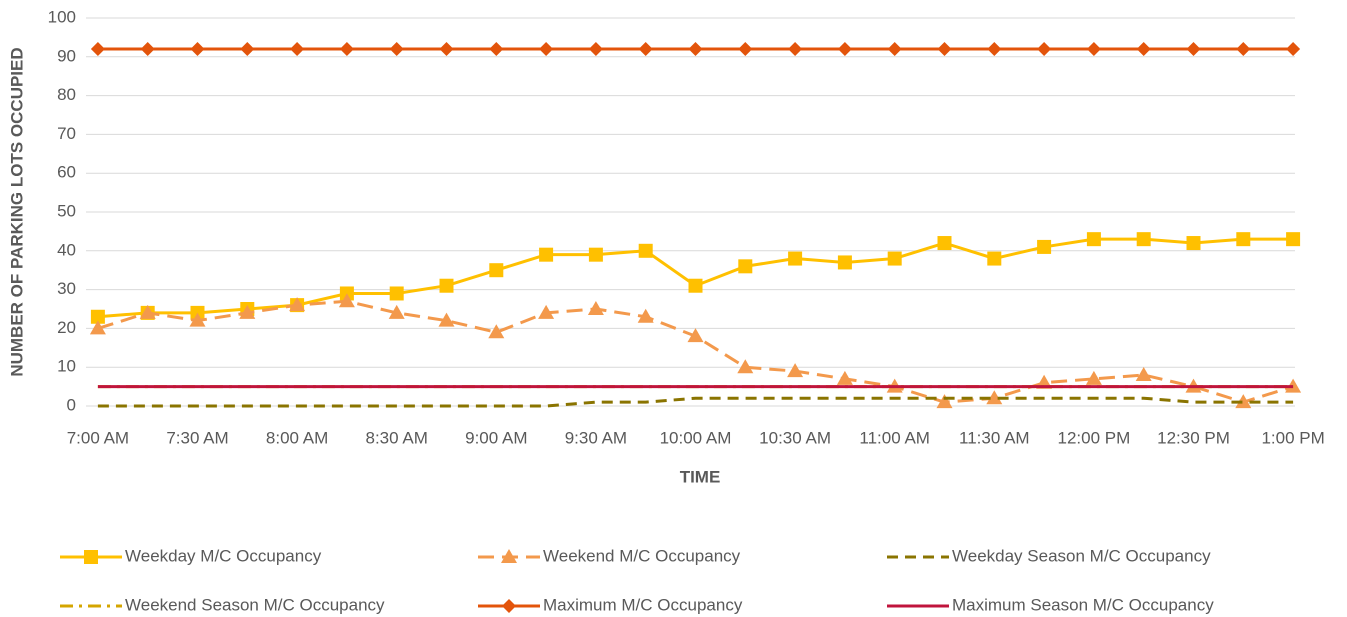 This screenshot has height=617, width=1347. Describe the element at coordinates (255, 604) in the screenshot. I see `legend-label: Weekend Season M/C Occupancy` at that location.